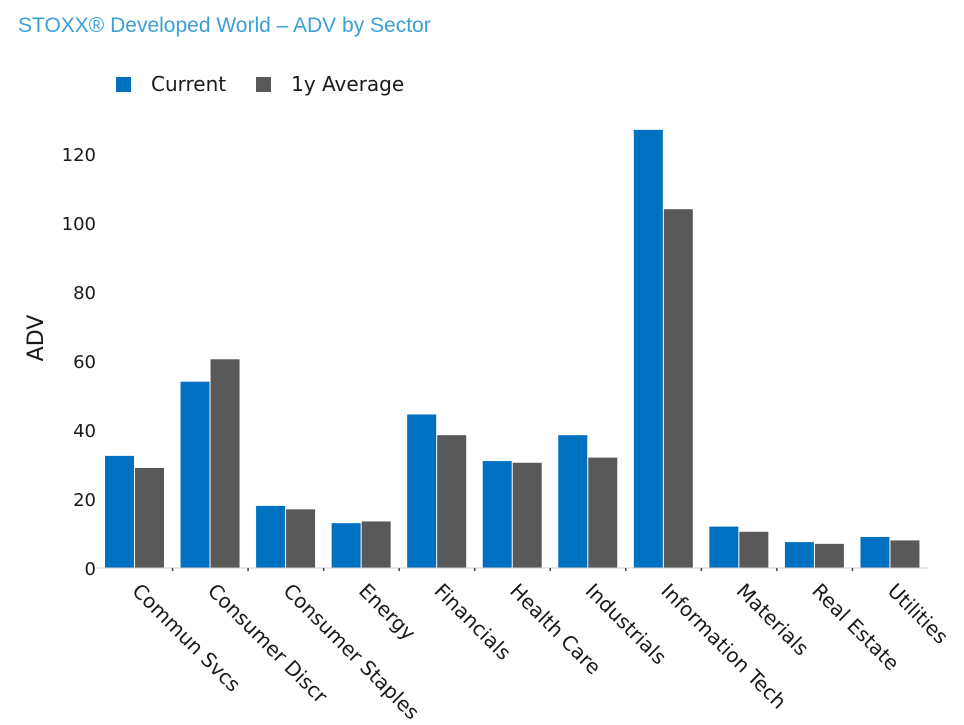 The height and width of the screenshot is (725, 964). I want to click on x-category-label: Financials, so click(473, 622).